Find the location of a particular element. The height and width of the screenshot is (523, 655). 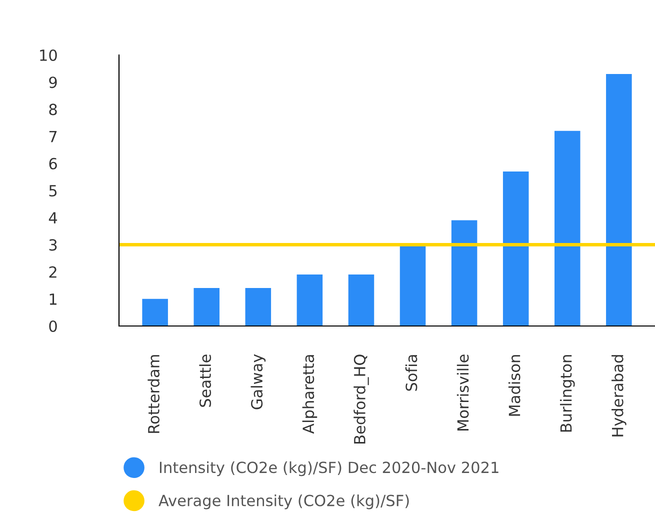

y-tick-label: 8 is located at coordinates (53, 110).